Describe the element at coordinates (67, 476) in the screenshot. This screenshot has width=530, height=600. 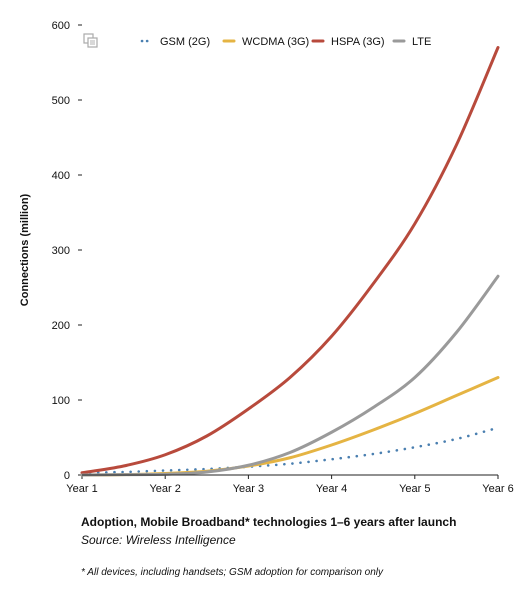
I see `y-tick-label: 0` at that location.